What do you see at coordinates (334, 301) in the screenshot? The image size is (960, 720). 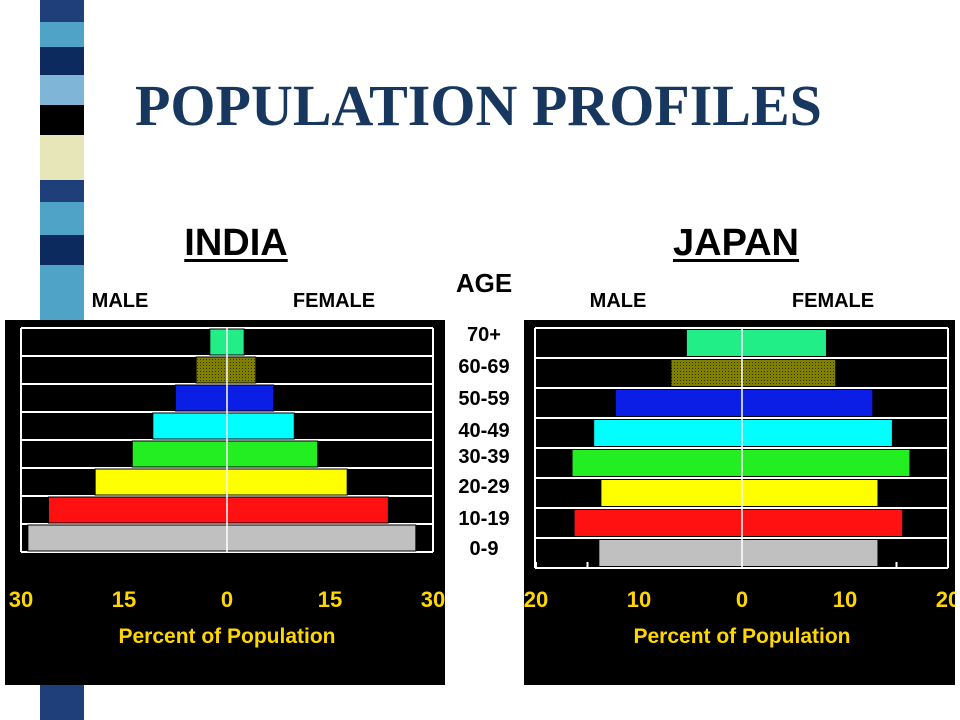 I see `india-female-label: FEMALE` at bounding box center [334, 301].